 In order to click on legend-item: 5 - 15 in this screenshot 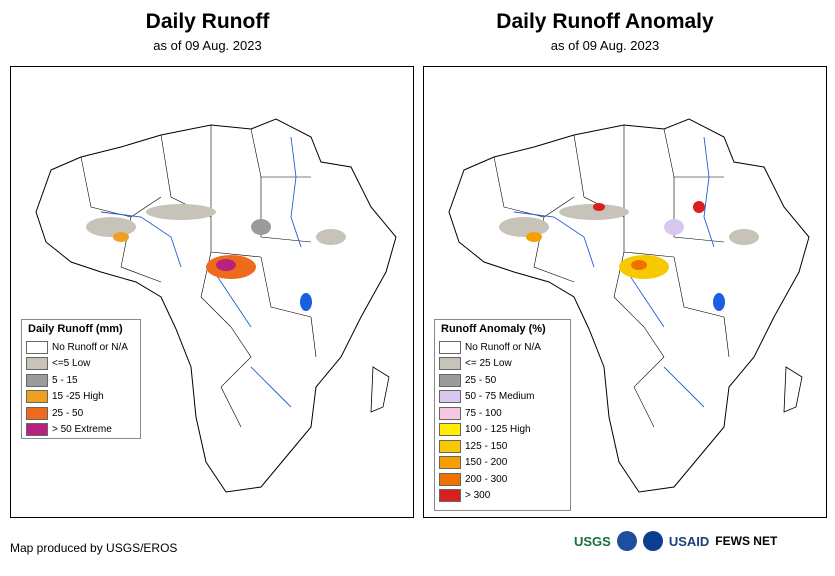, I will do `click(83, 380)`.